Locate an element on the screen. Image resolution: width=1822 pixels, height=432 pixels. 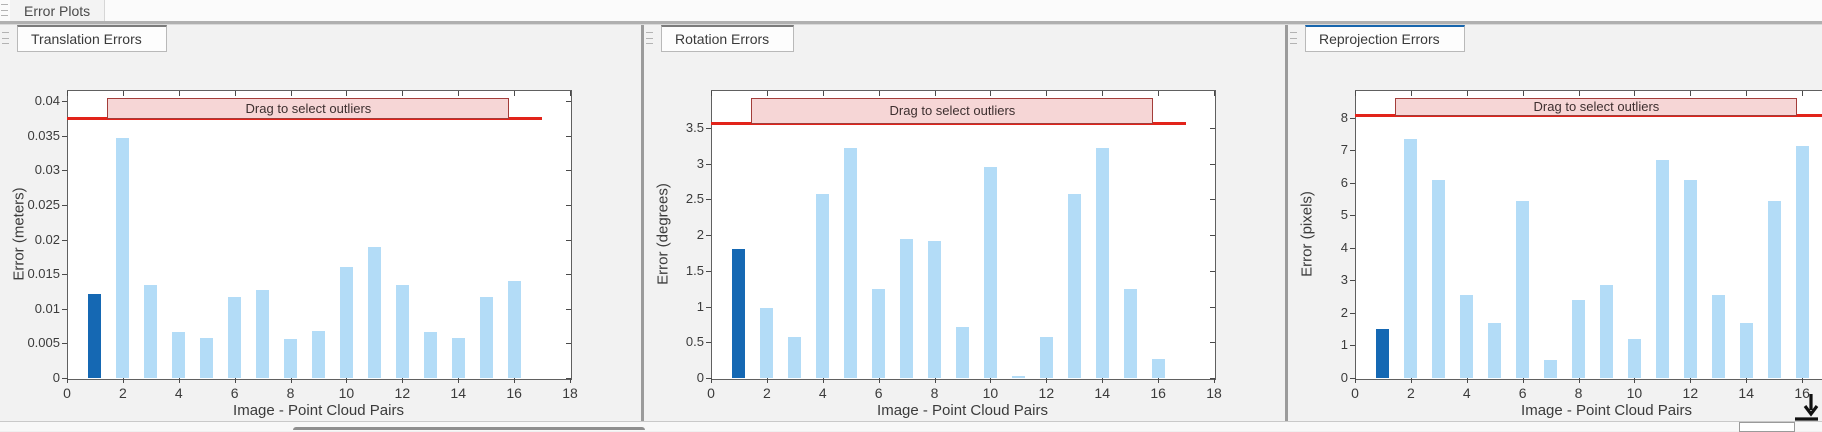
y-tick-label: 2.5 is located at coordinates (694, 199).